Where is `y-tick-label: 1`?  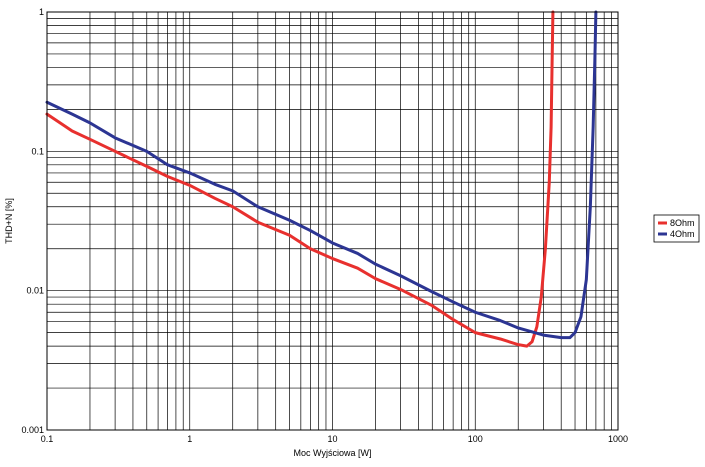 y-tick-label: 1 is located at coordinates (41, 12).